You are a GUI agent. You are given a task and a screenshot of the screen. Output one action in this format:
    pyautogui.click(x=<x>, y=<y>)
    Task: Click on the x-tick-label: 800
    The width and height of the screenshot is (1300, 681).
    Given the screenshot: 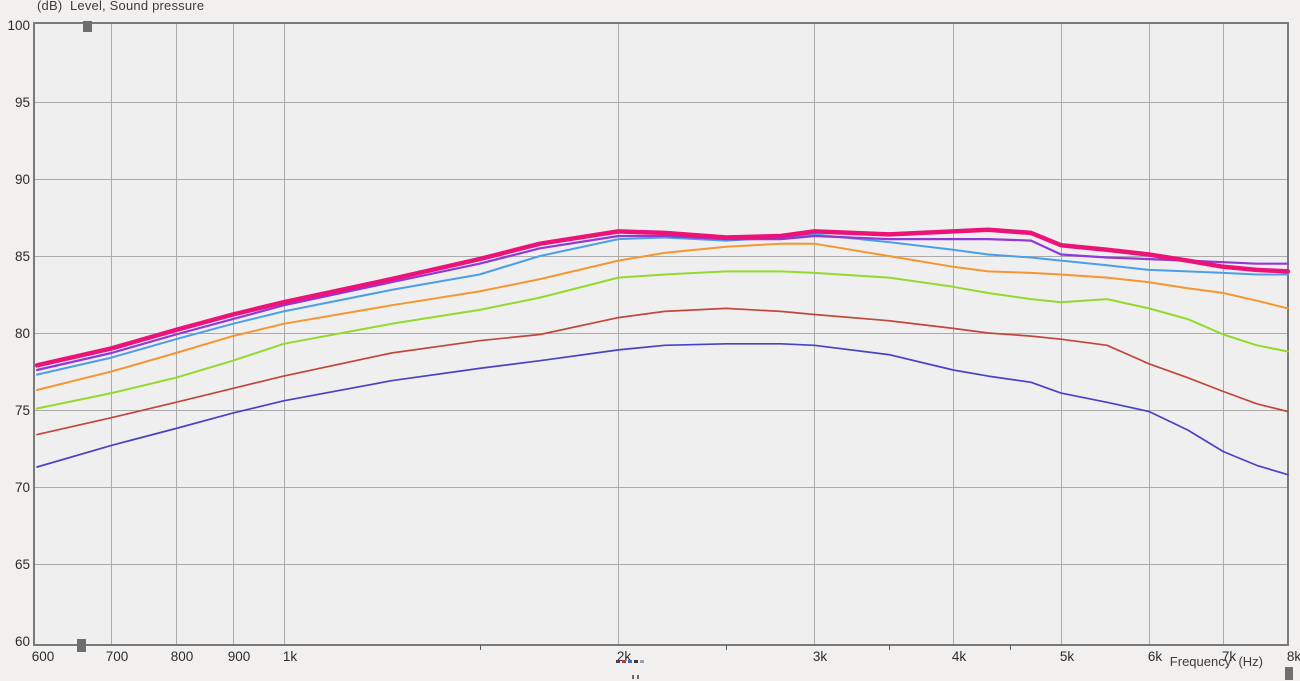 What is the action you would take?
    pyautogui.click(x=182, y=656)
    